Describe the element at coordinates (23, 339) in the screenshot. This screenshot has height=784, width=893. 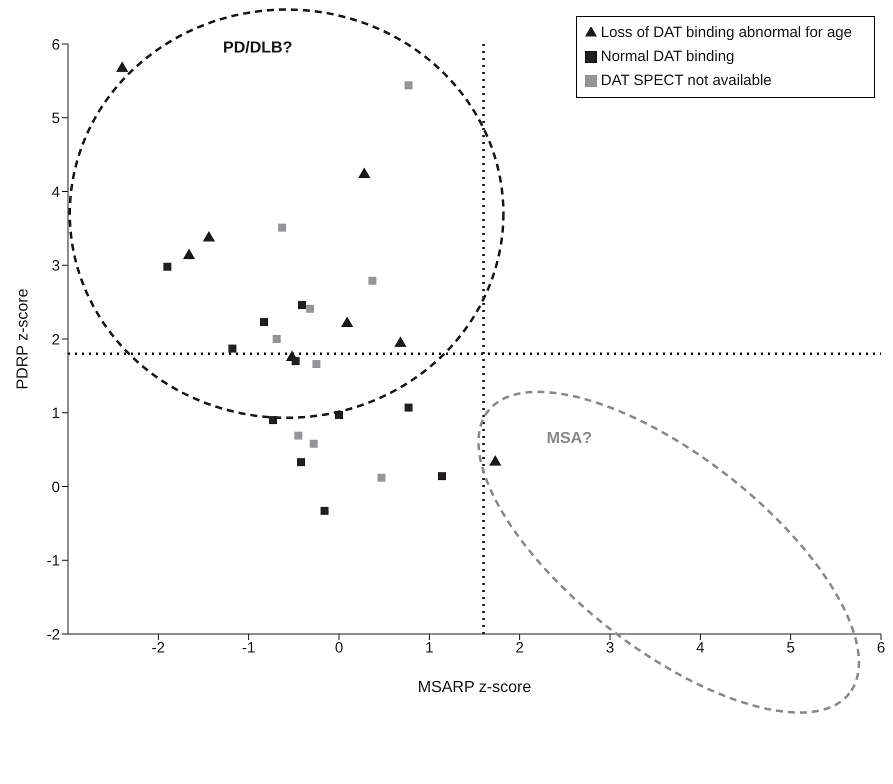
I see `y-axis-title: PDRP z-score` at that location.